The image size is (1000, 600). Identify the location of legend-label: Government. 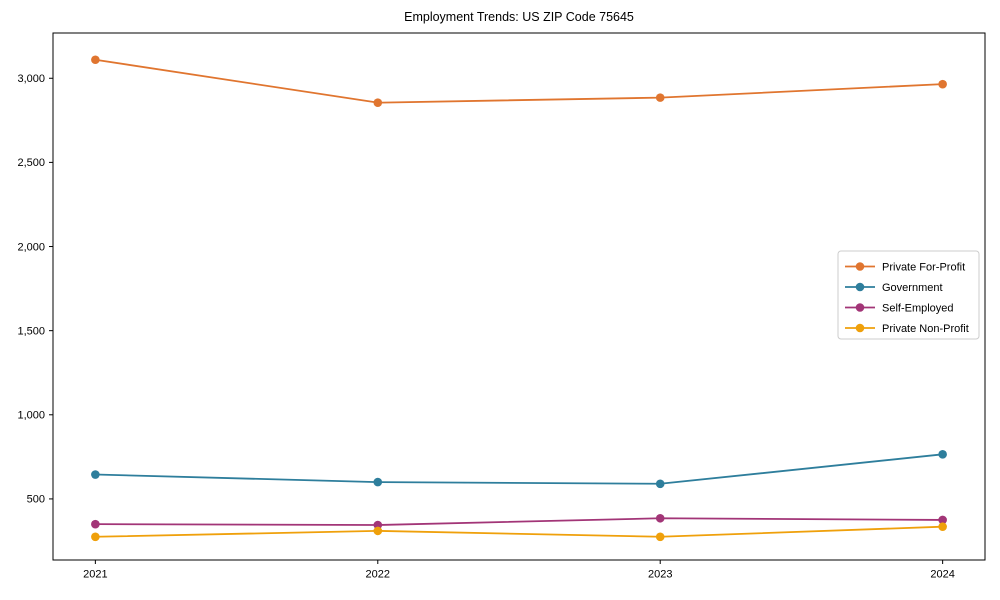
(912, 288).